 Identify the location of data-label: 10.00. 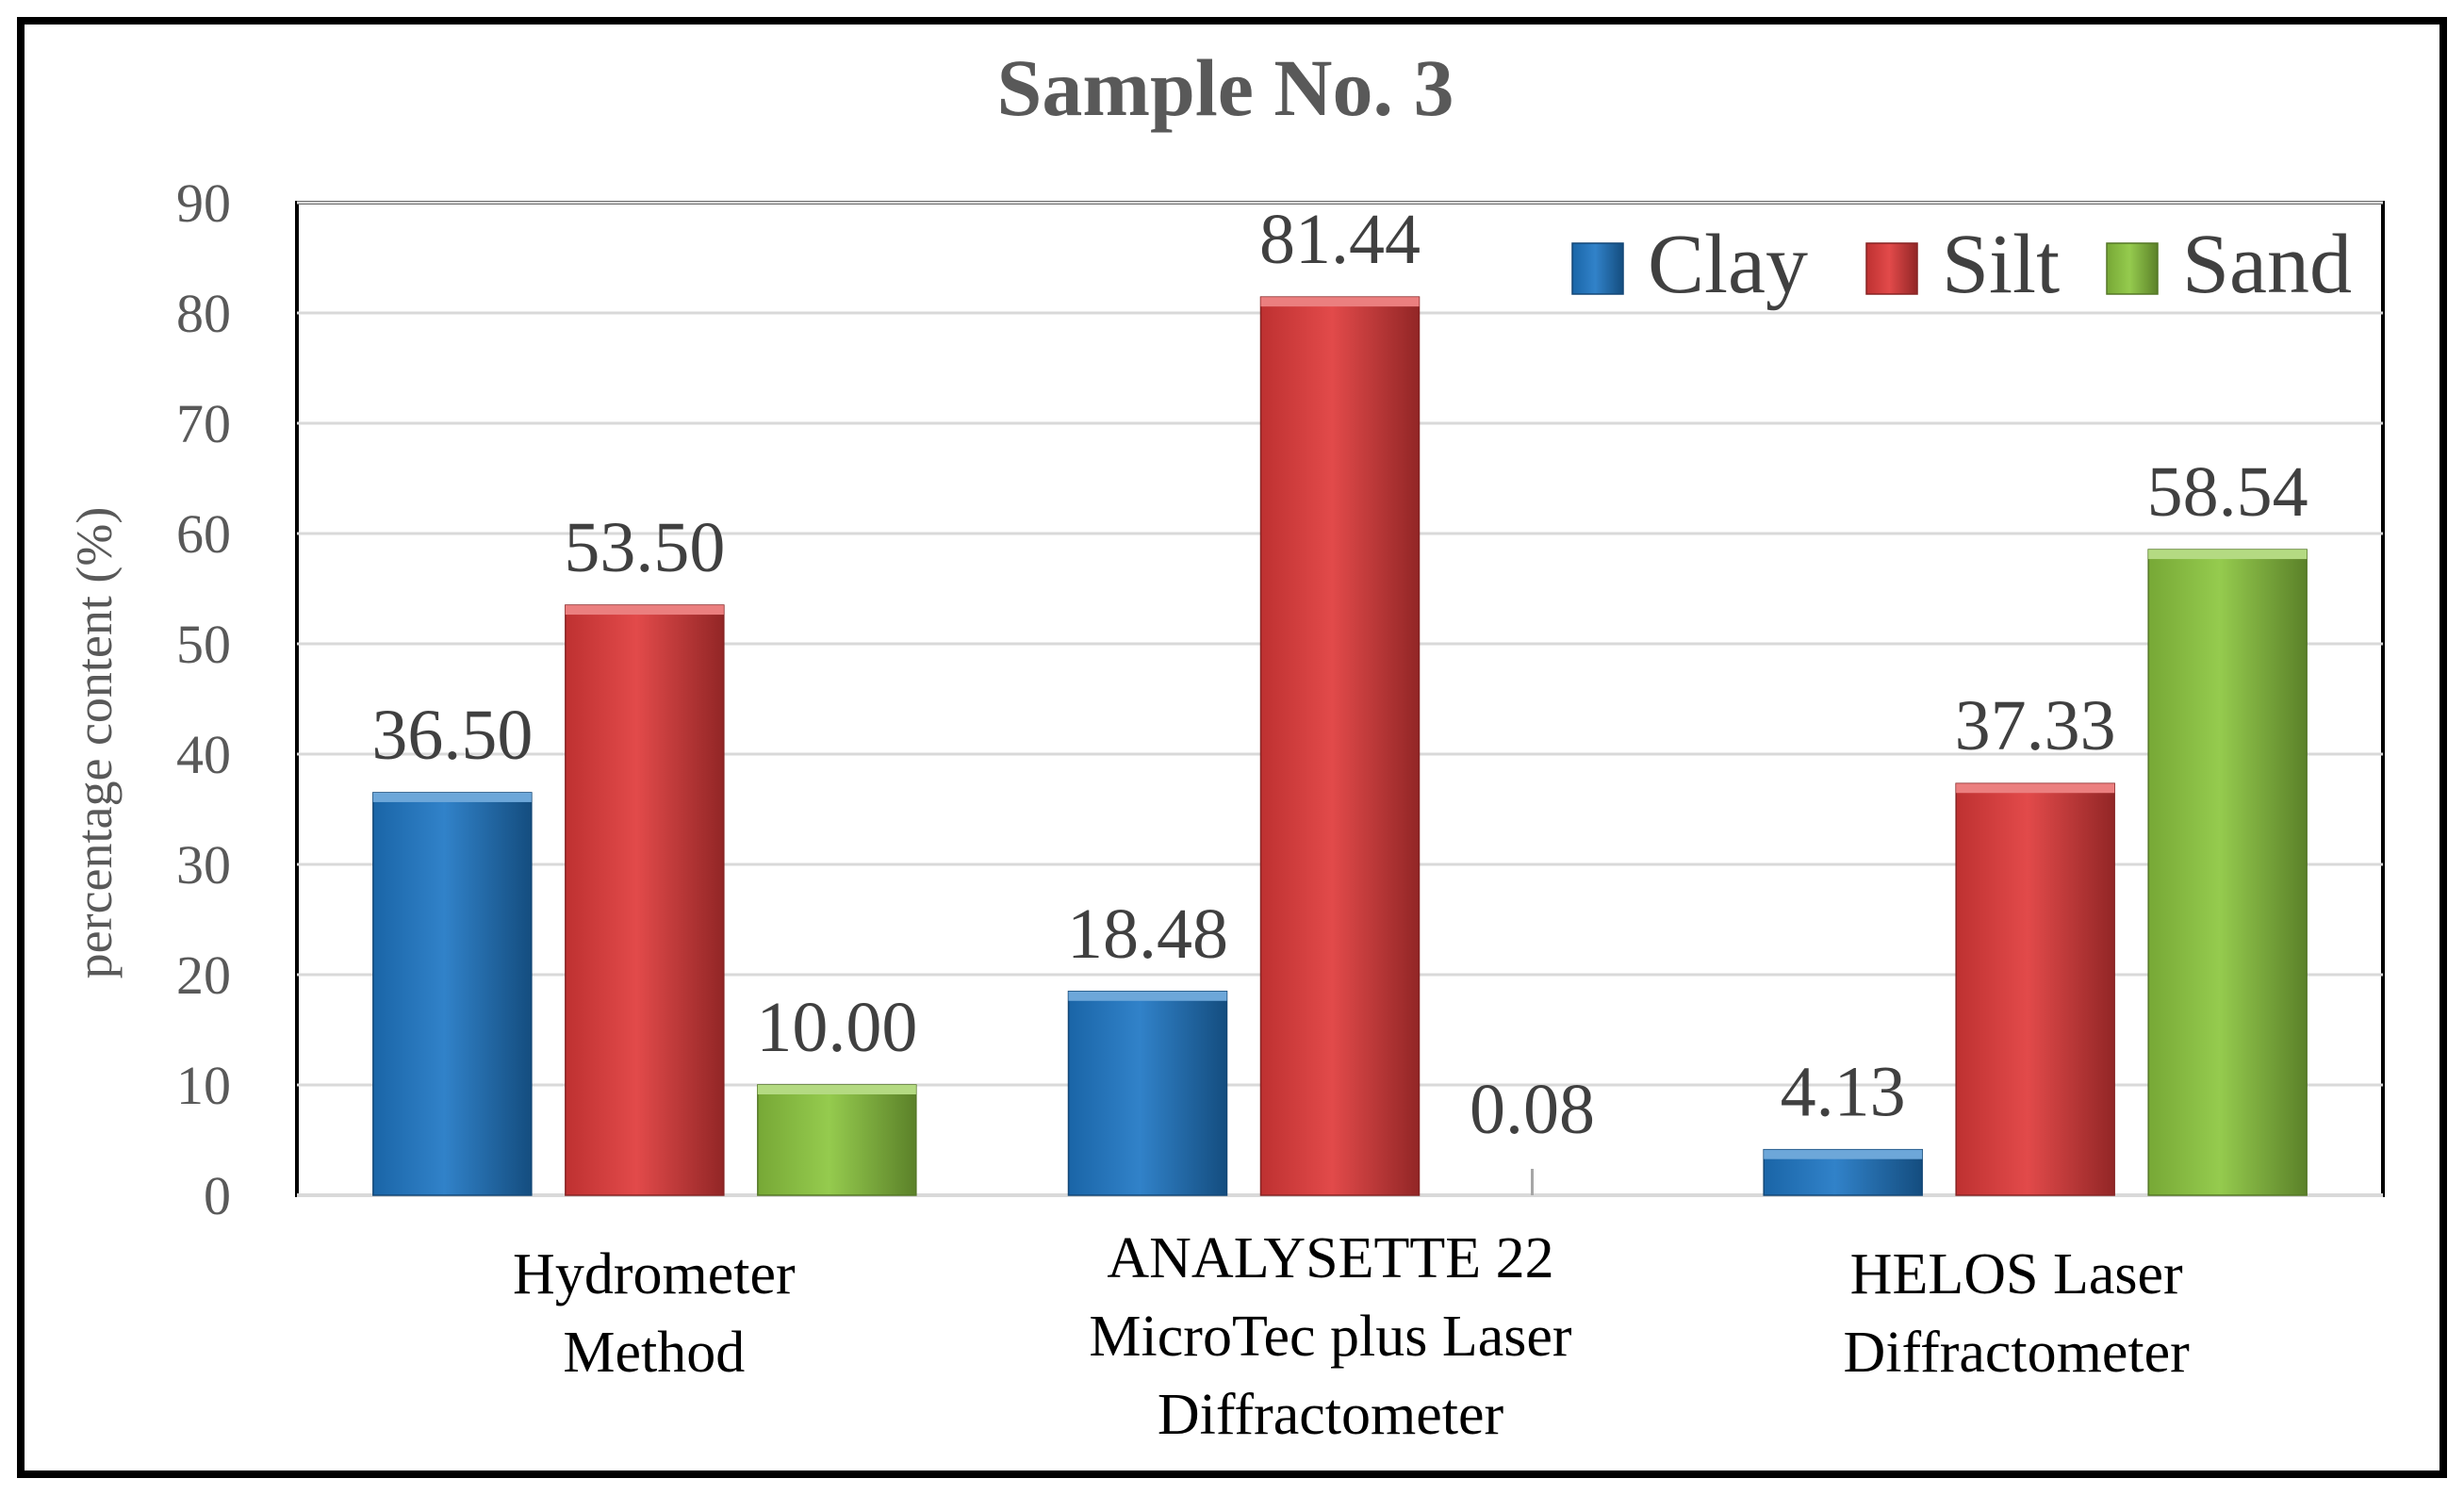
(836, 1028).